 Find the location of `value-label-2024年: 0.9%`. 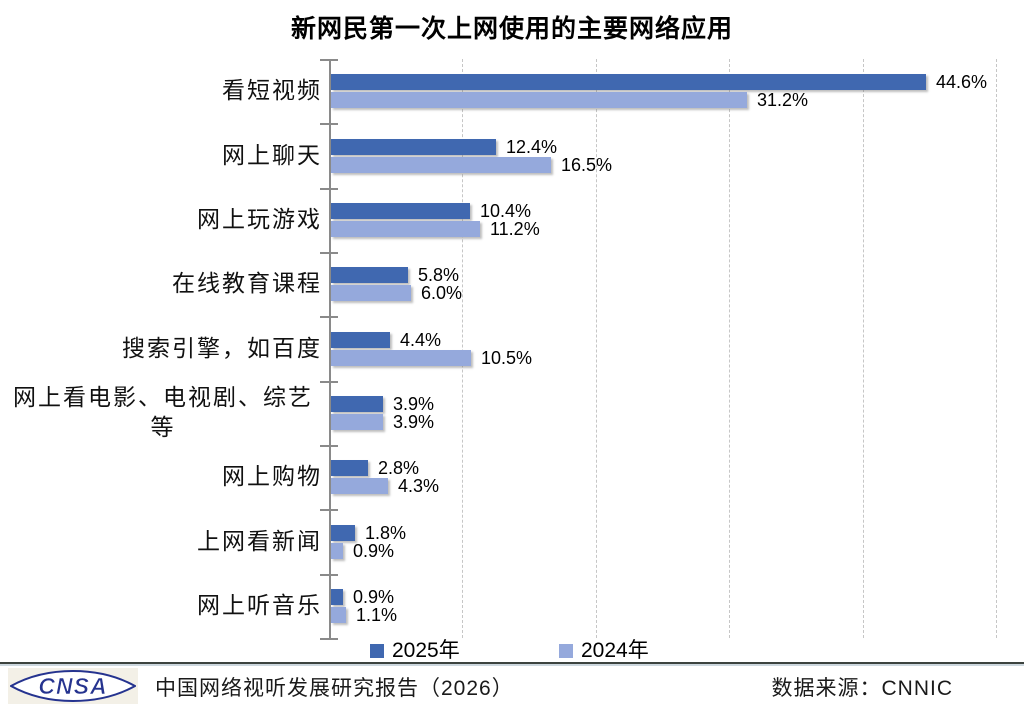

value-label-2024年: 0.9% is located at coordinates (374, 550).